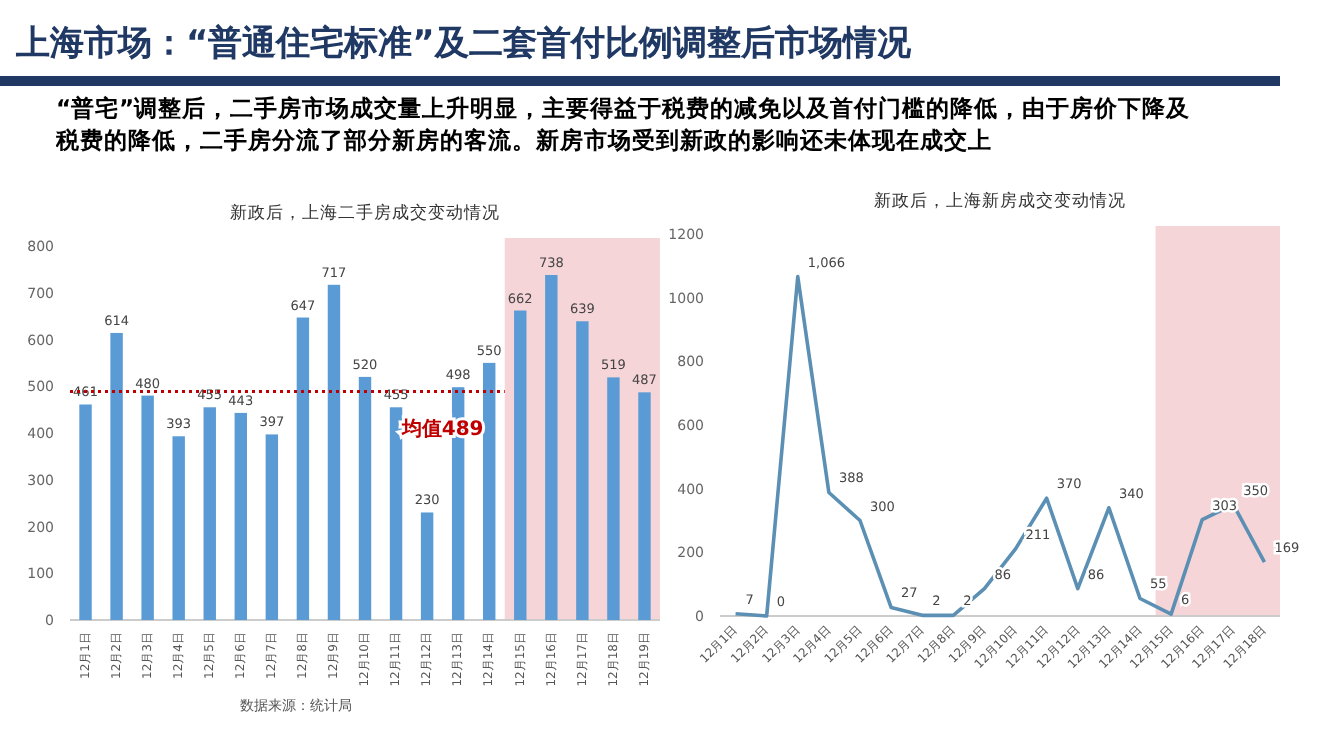 Image resolution: width=1320 pixels, height=744 pixels. Describe the element at coordinates (463, 43) in the screenshot. I see `text: 上海市场：“普通住宅标准”及二套首付比例调整后市场情况` at that location.